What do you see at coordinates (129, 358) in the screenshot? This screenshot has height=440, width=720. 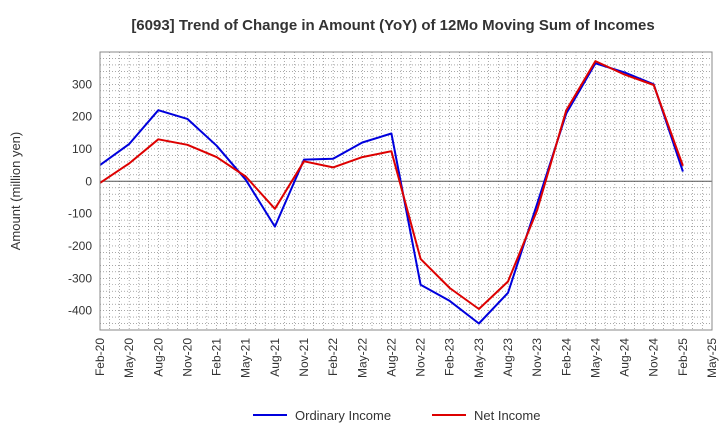 I see `x-tick-label: May-20` at bounding box center [129, 358].